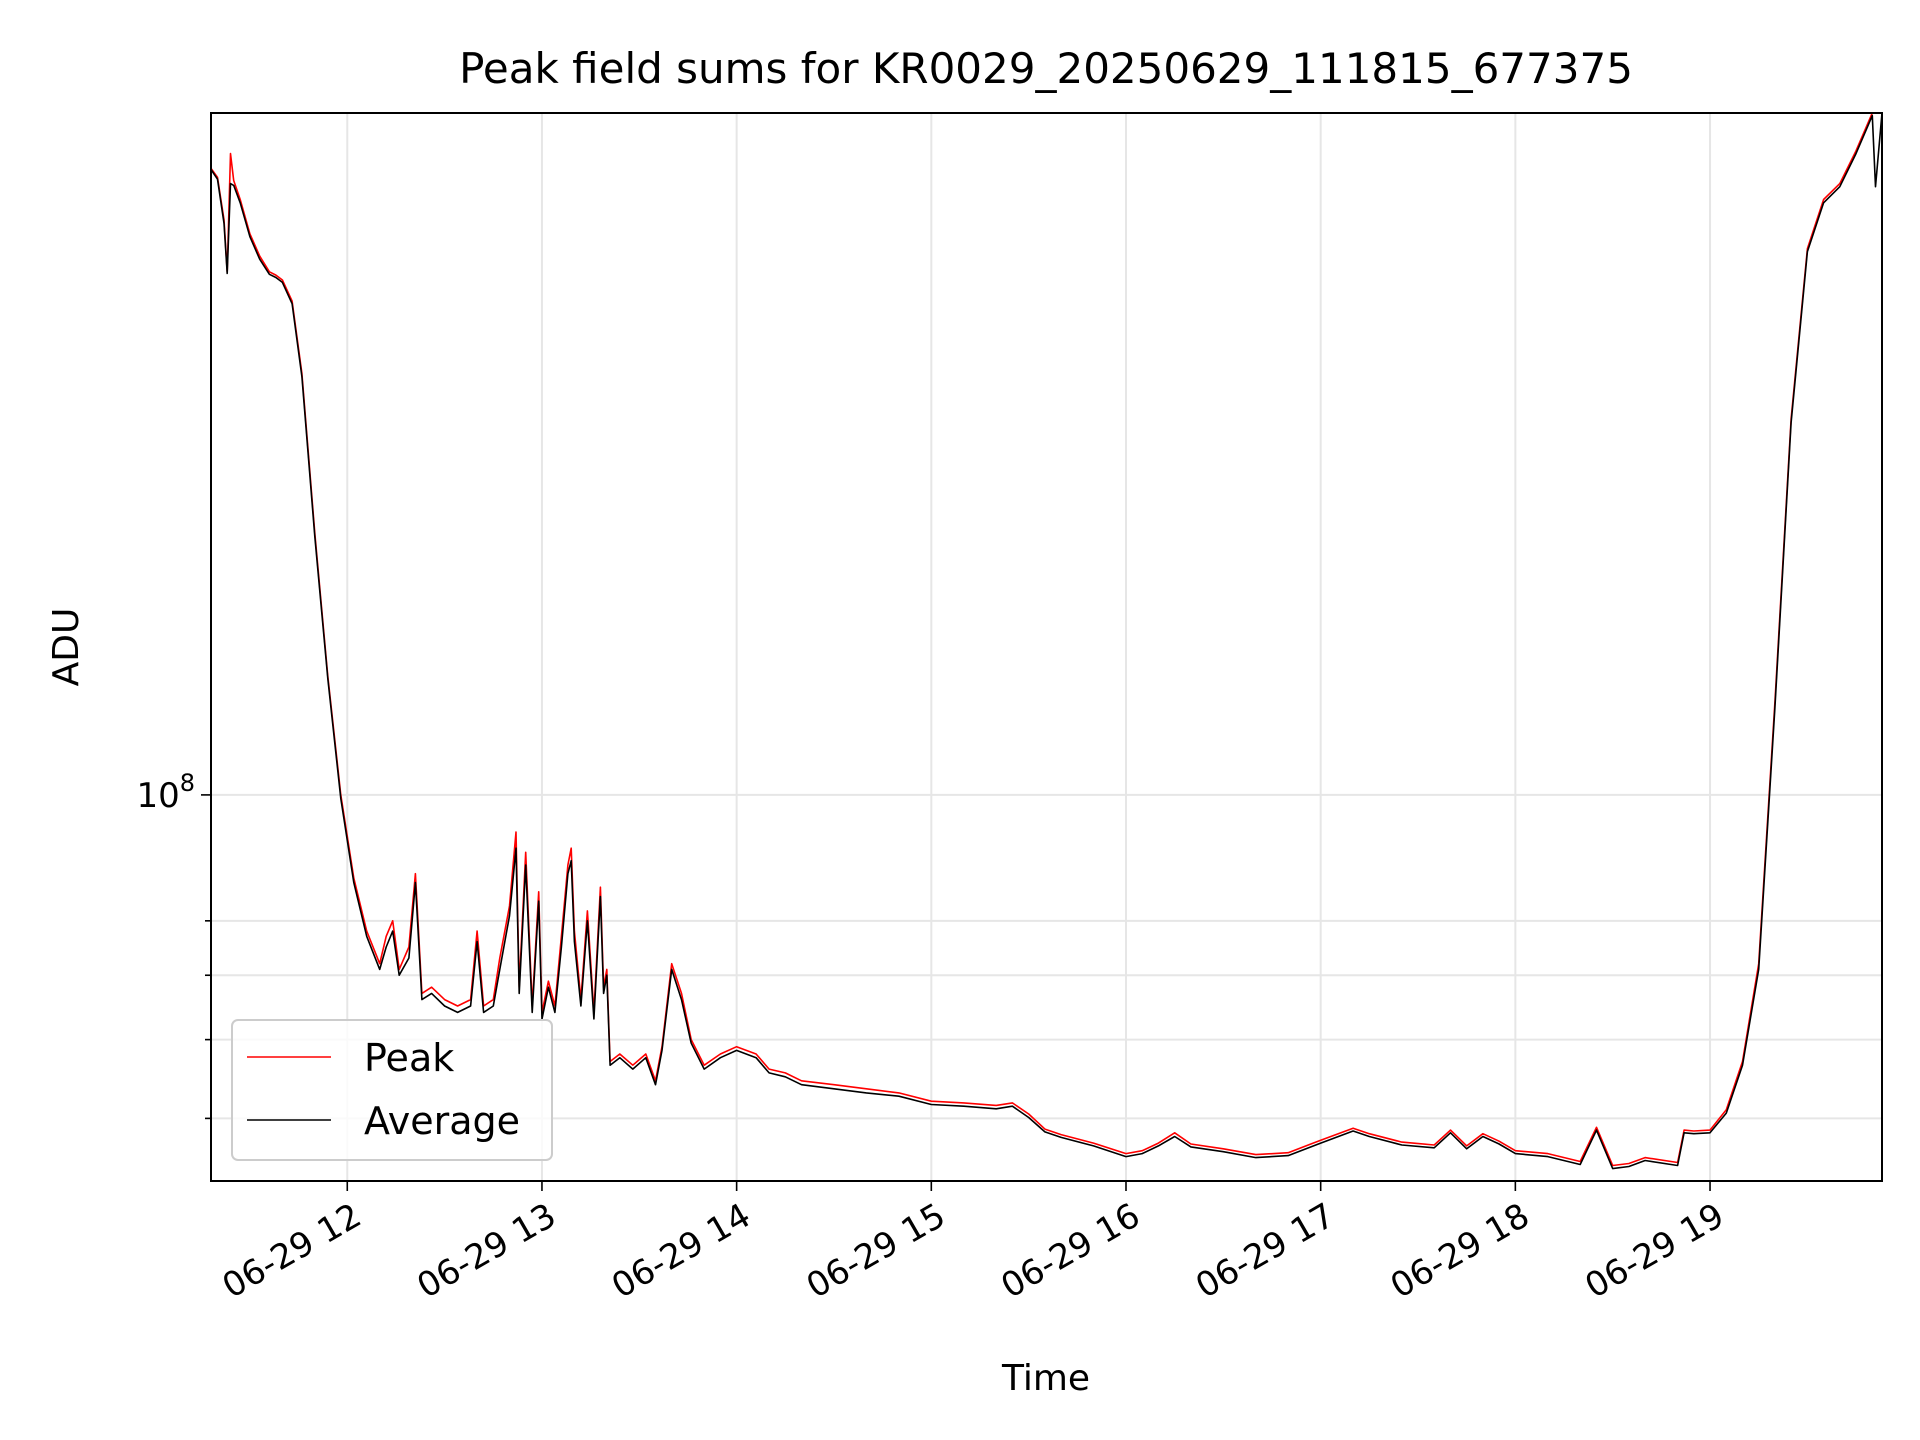  What do you see at coordinates (165, 792) in the screenshot?
I see `y-tick-label: 108` at bounding box center [165, 792].